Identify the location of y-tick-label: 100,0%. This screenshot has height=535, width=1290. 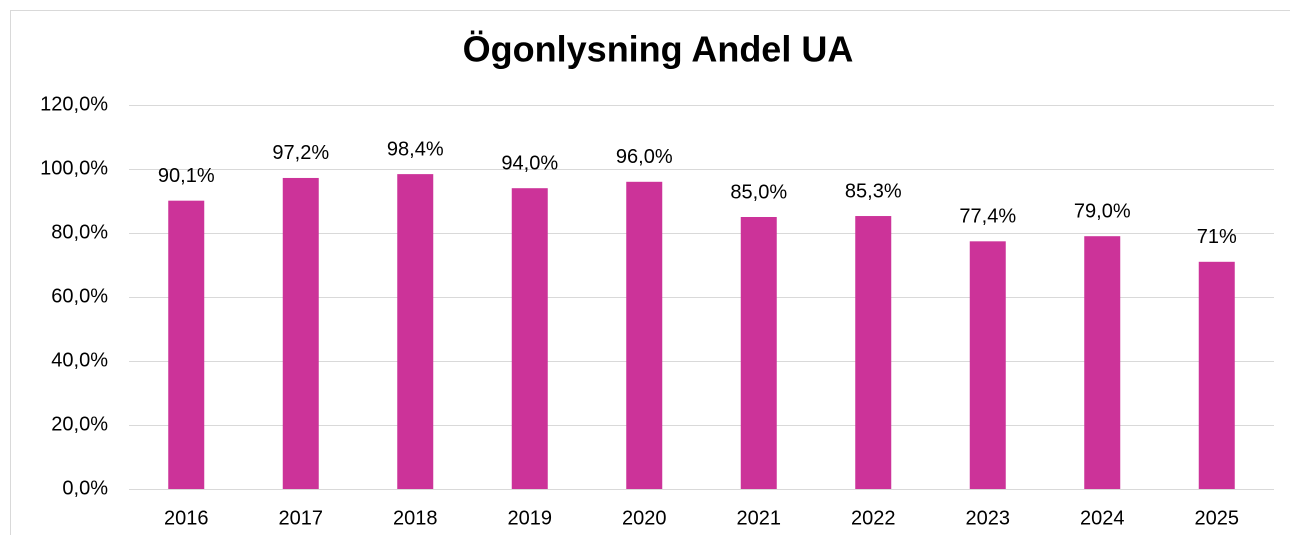
(74, 168).